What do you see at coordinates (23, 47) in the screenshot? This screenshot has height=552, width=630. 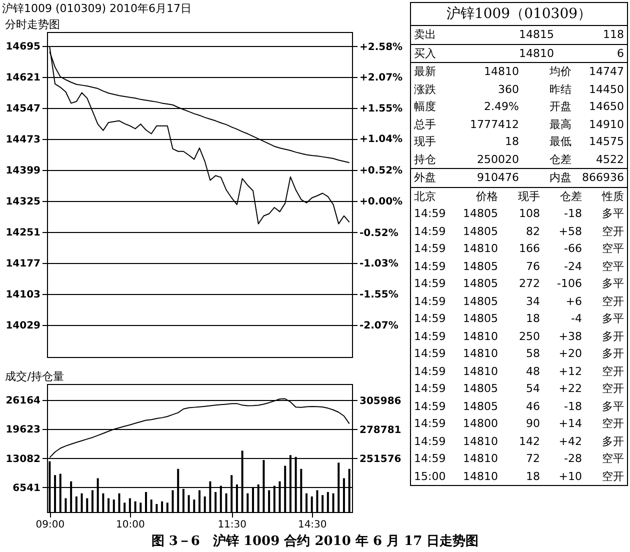 I see `y-tick-label: 14695` at bounding box center [23, 47].